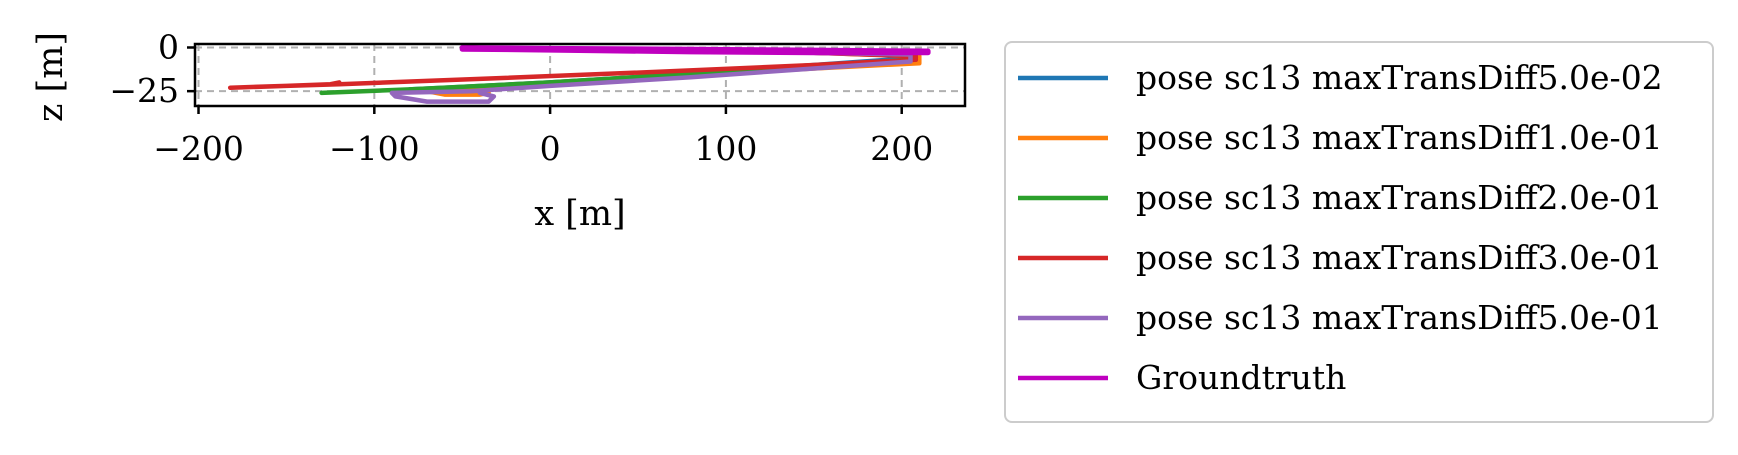 The image size is (1738, 455). Describe the element at coordinates (51, 77) in the screenshot. I see `y-axis-label: z [m]` at that location.